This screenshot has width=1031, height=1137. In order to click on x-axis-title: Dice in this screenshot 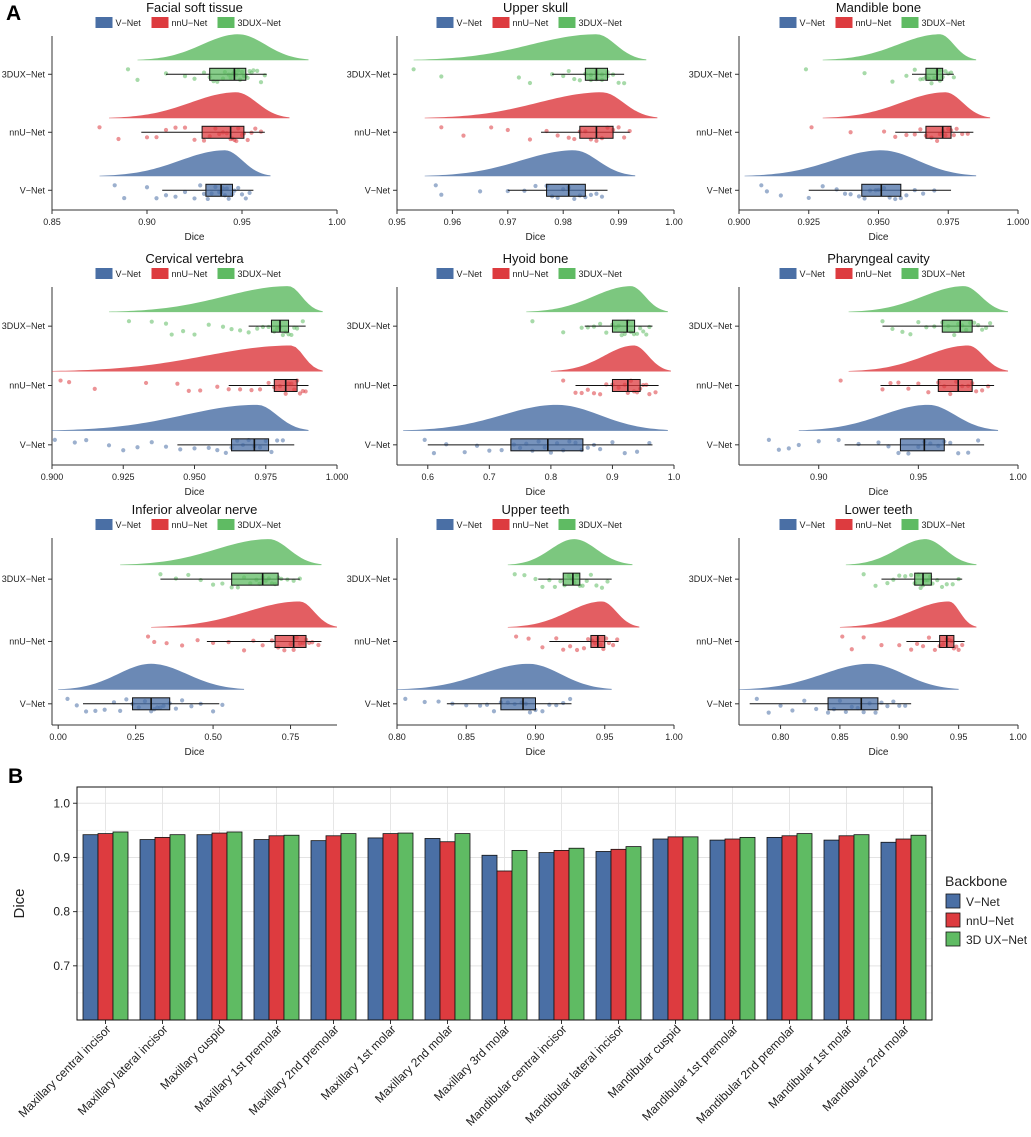, I will do `click(194, 492)`.